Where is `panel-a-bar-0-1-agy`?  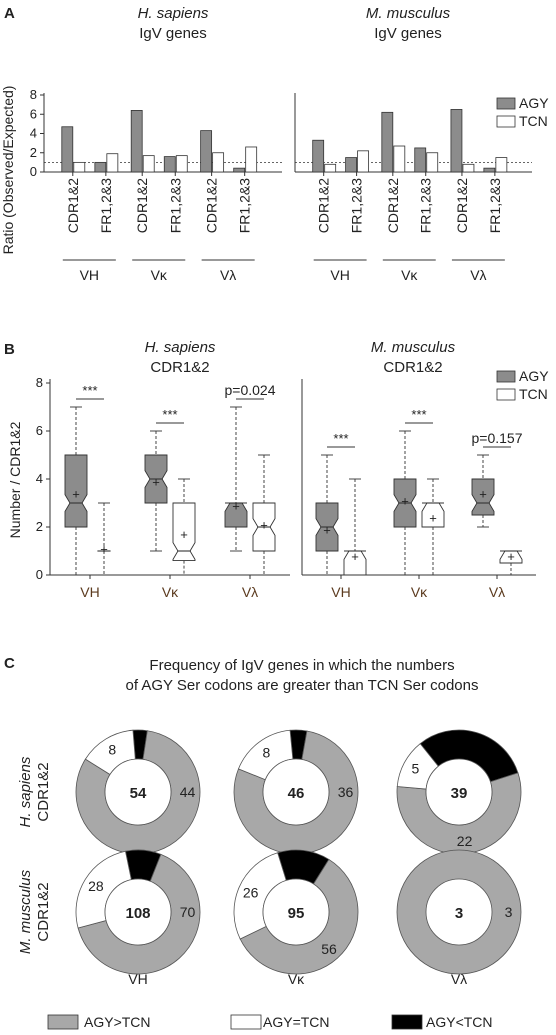
panel-a-bar-0-1-agy is located at coordinates (100, 167).